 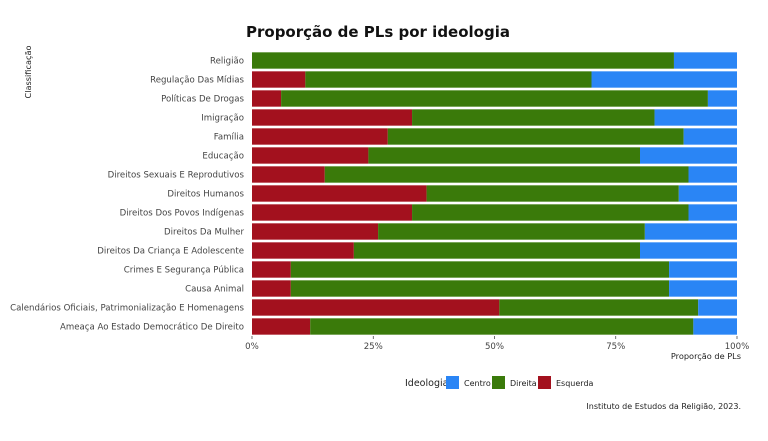 What do you see at coordinates (222, 119) in the screenshot?
I see `category-label-imigracao: Imigração` at bounding box center [222, 119].